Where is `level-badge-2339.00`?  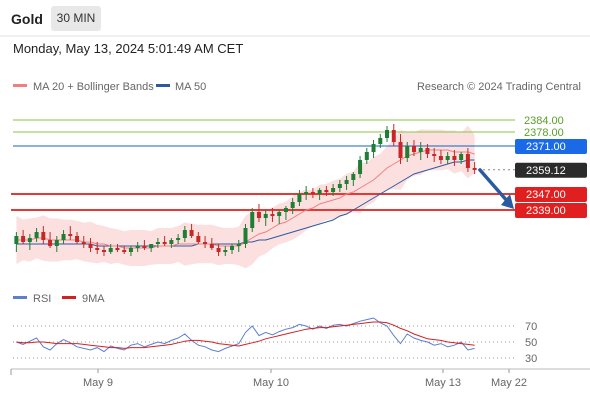 level-badge-2339.00 is located at coordinates (551, 210).